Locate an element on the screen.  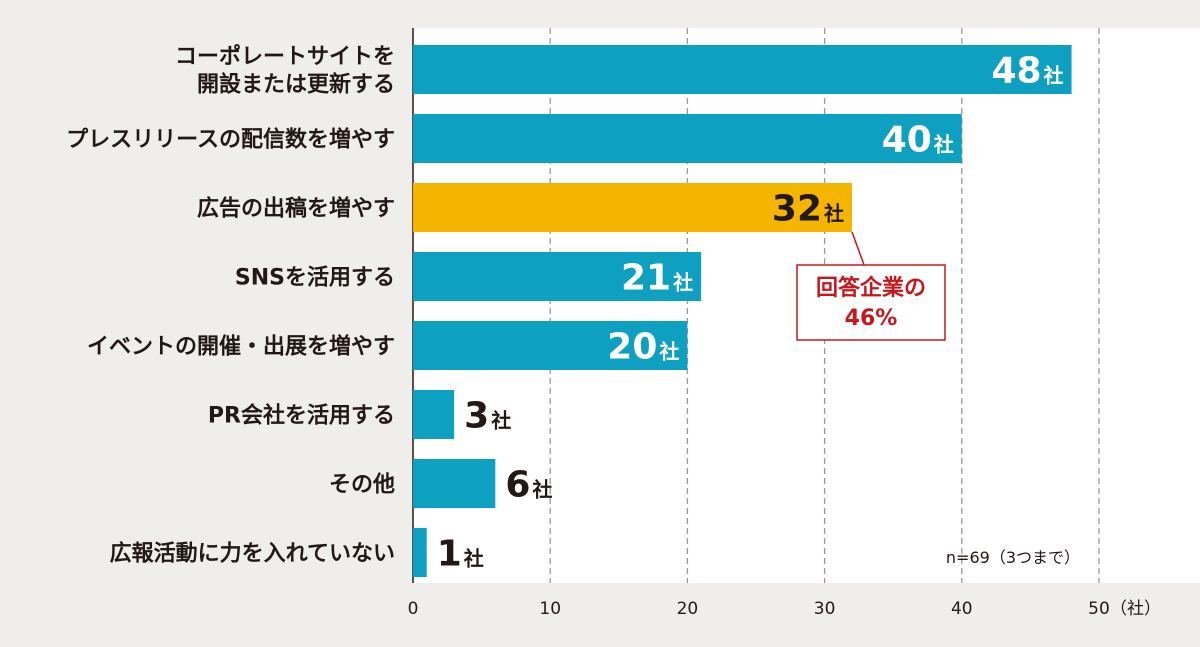
x-axis-unit-label: （社） is located at coordinates (1135, 609).